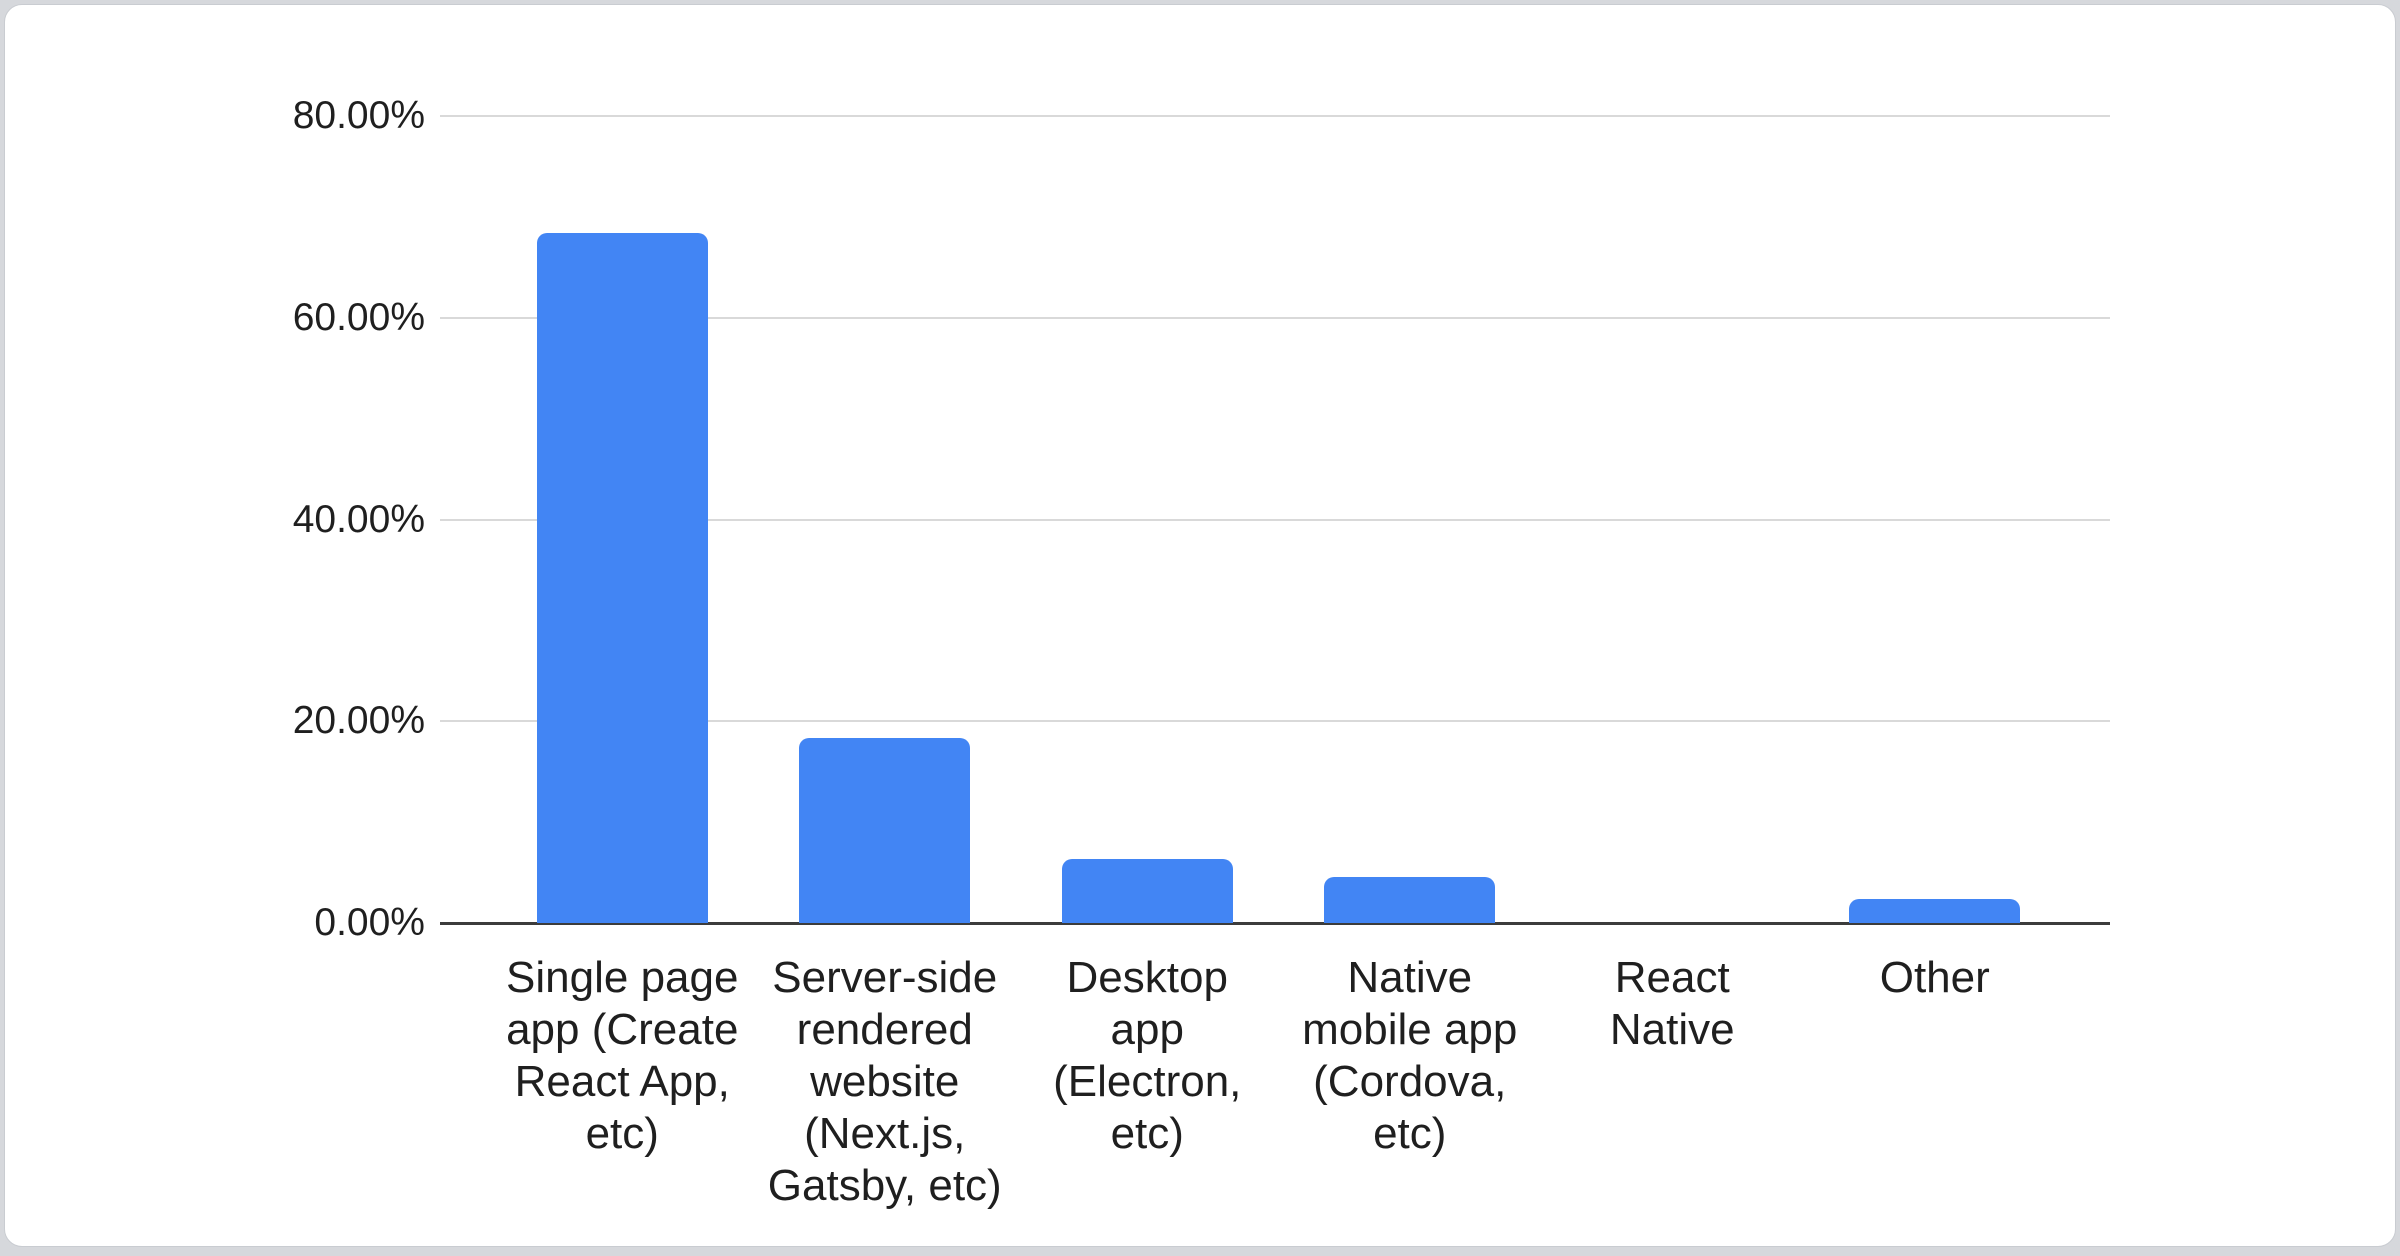 The width and height of the screenshot is (2400, 1256). I want to click on y-axis-tick-label: 20.00%, so click(358, 721).